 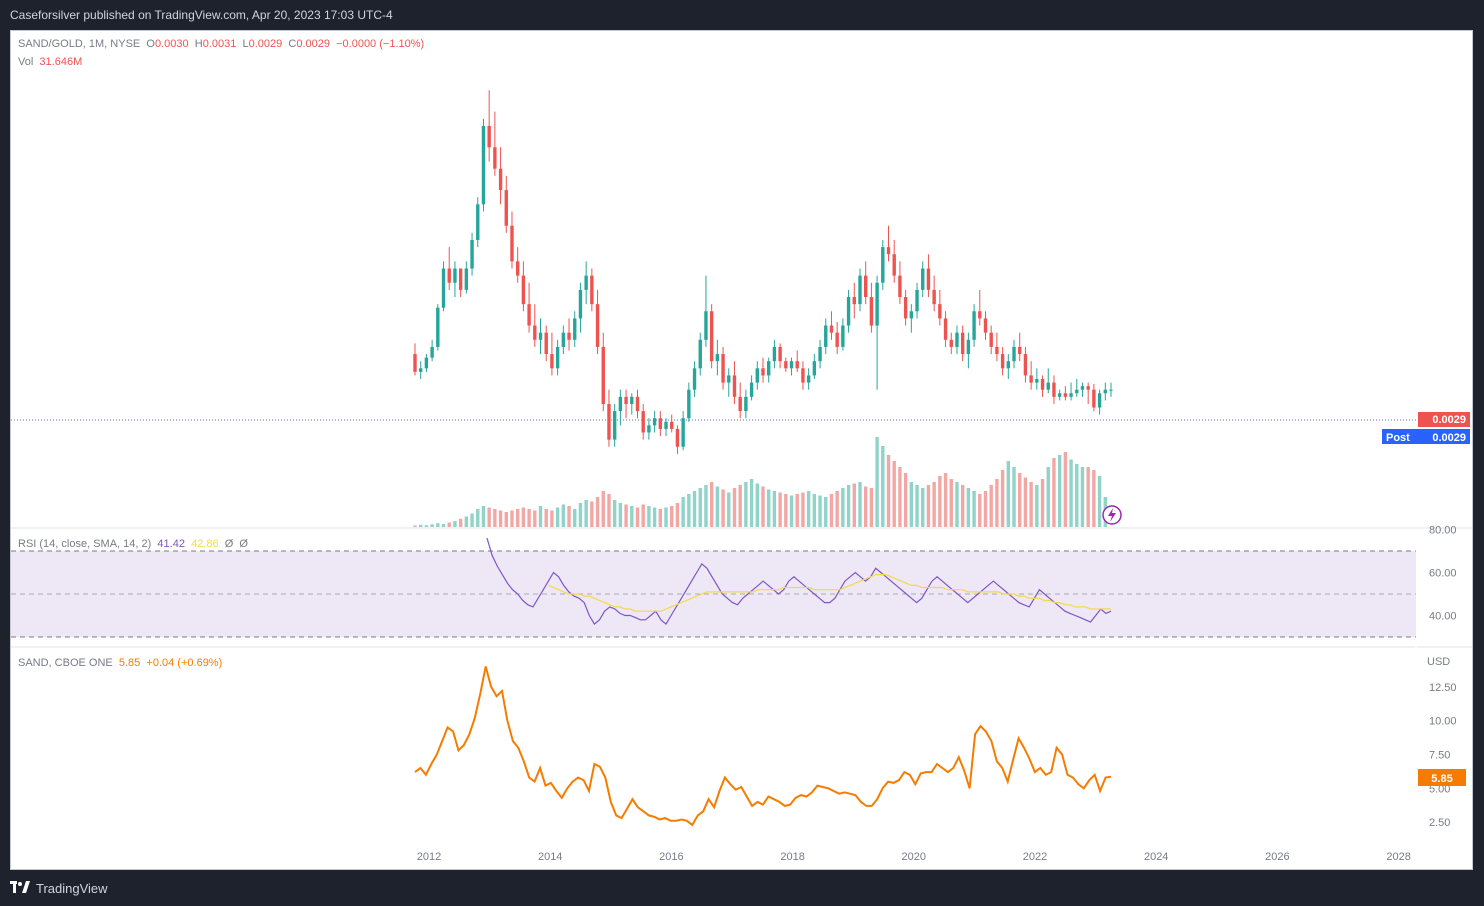 What do you see at coordinates (914, 857) in the screenshot?
I see `time-axis-label: 2020` at bounding box center [914, 857].